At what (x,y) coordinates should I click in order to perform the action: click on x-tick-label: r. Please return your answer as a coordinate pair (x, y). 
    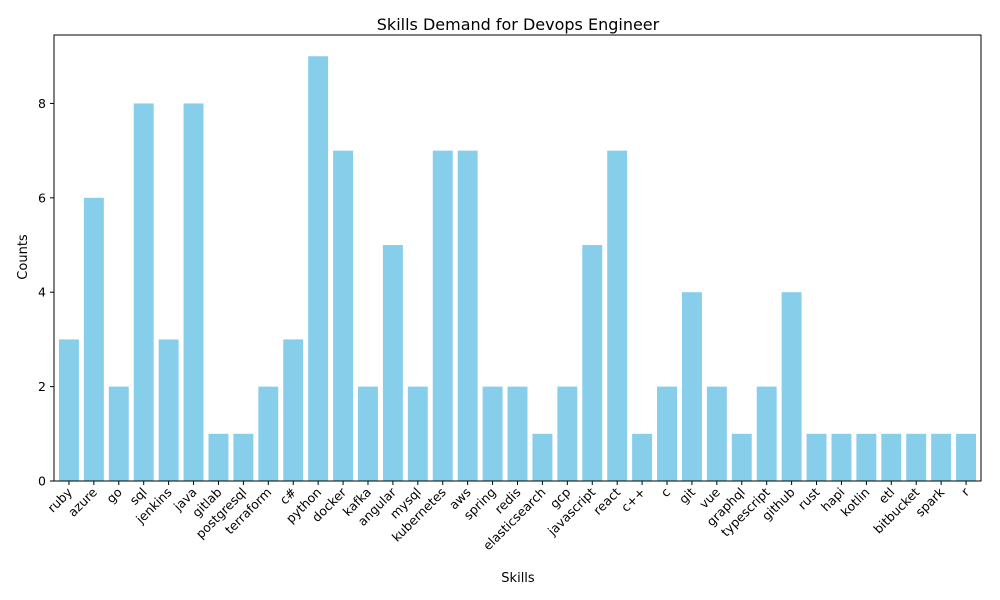
    Looking at the image, I should click on (965, 491).